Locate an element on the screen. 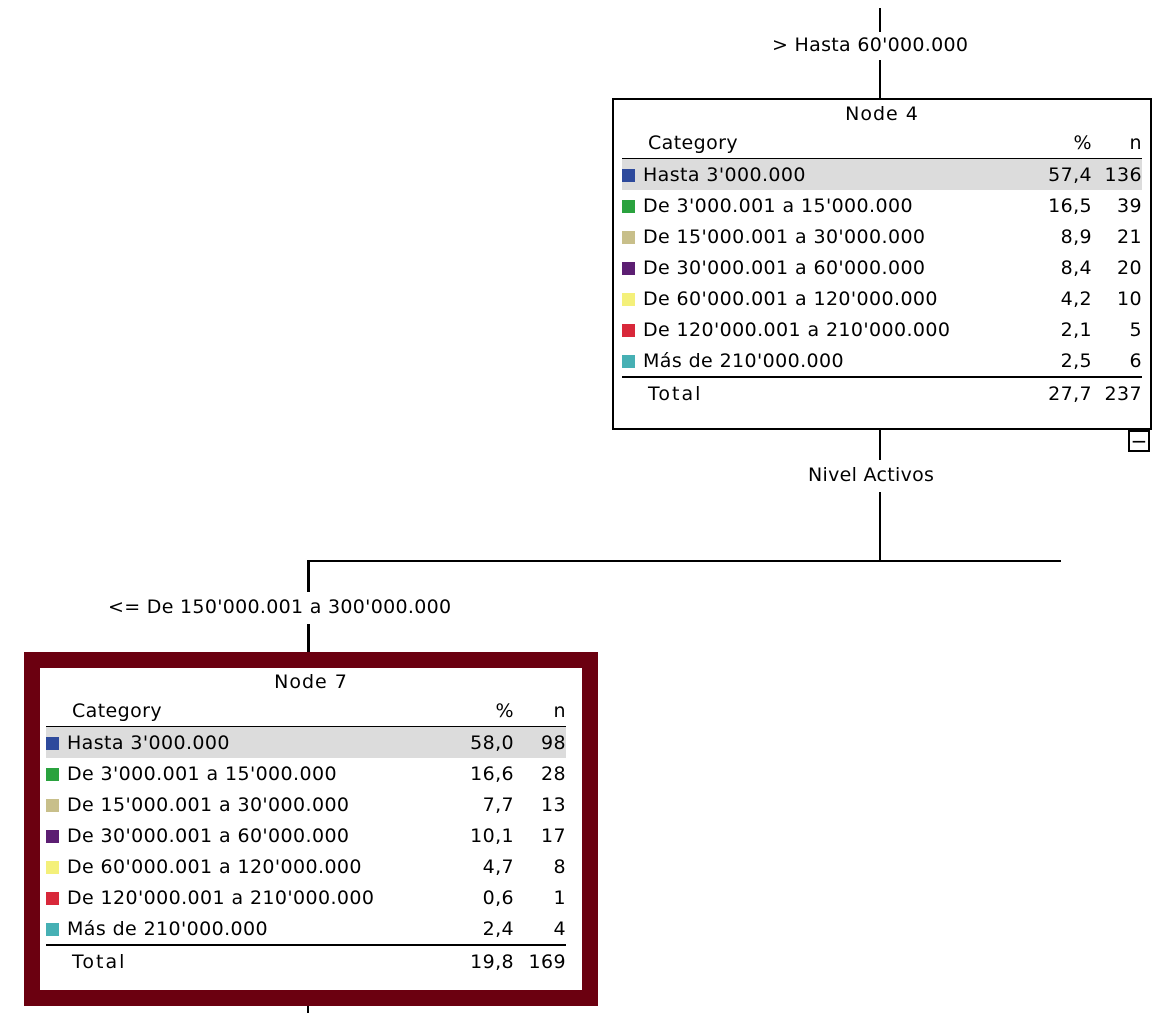  table-row: De 3'000.001 a 15'000.000 16,5 39 is located at coordinates (882, 205).